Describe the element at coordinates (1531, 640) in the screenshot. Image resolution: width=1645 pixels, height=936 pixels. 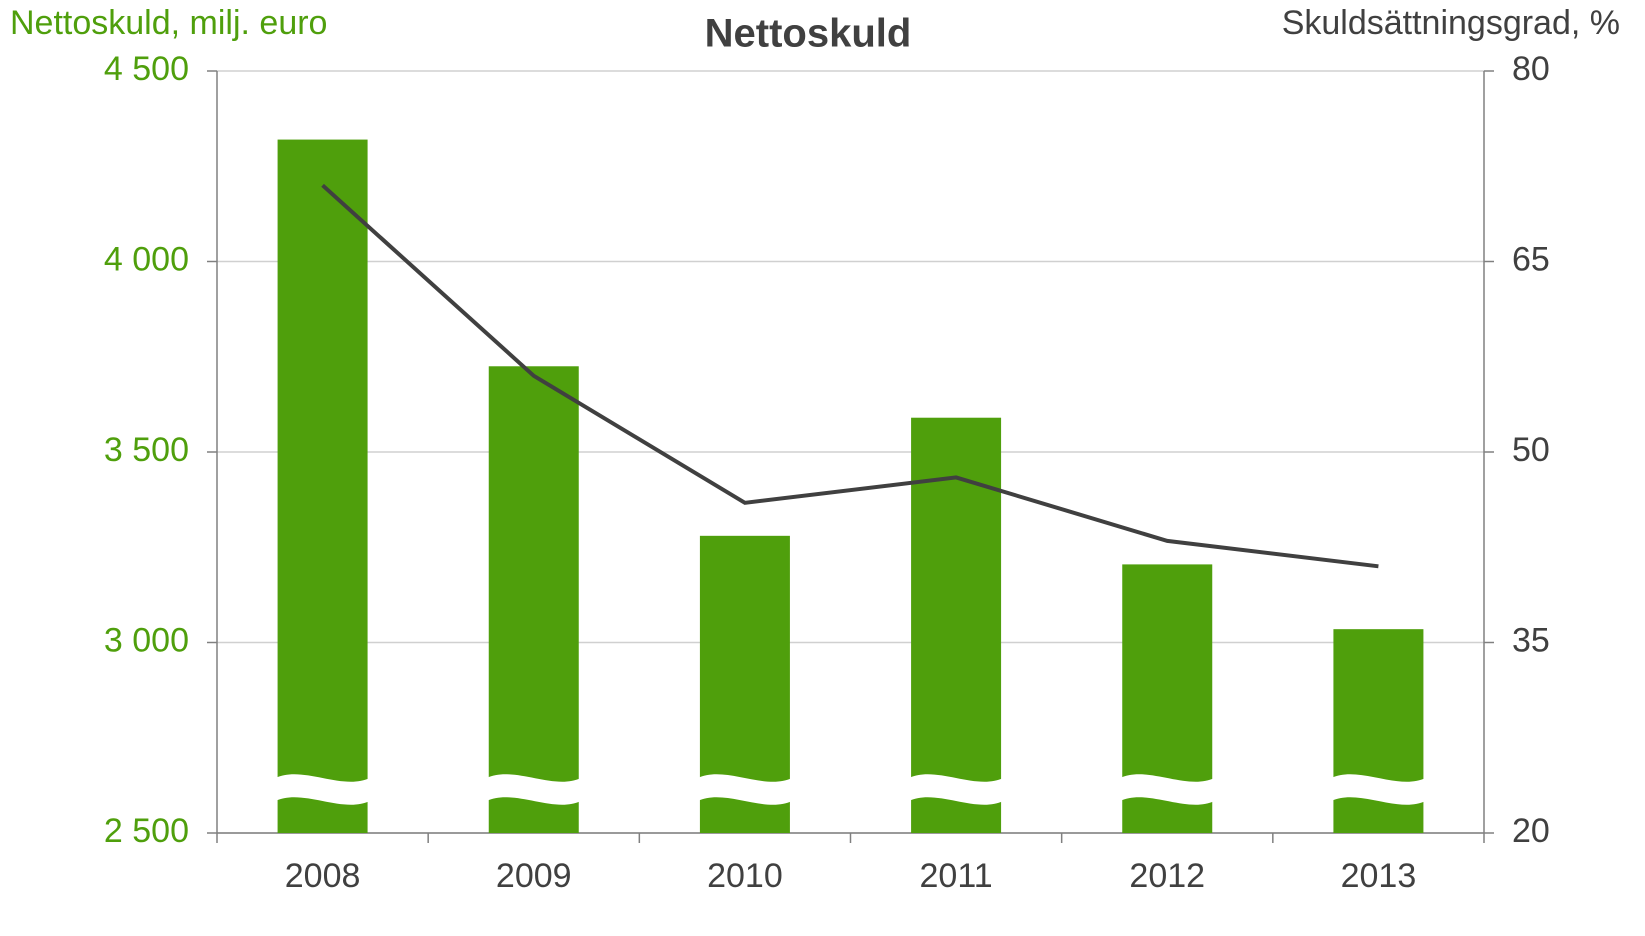
I see `y2-tick-label: 35` at that location.